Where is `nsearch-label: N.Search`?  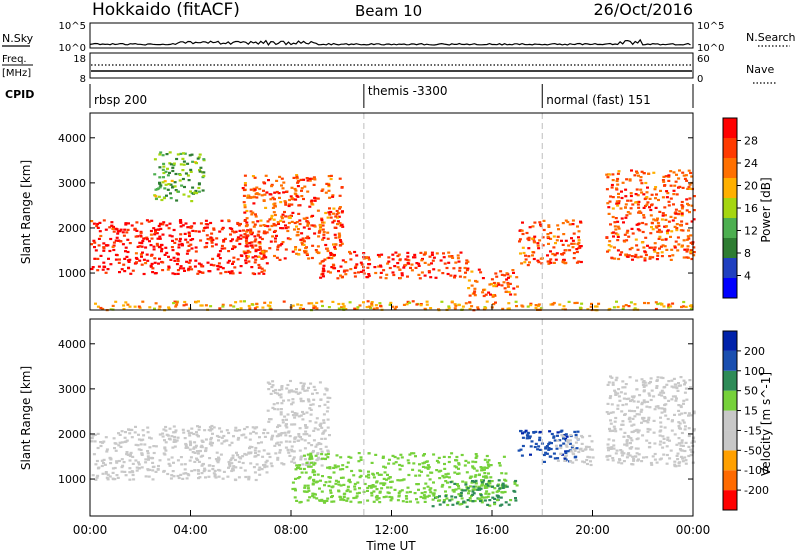 nsearch-label: N.Search is located at coordinates (771, 37).